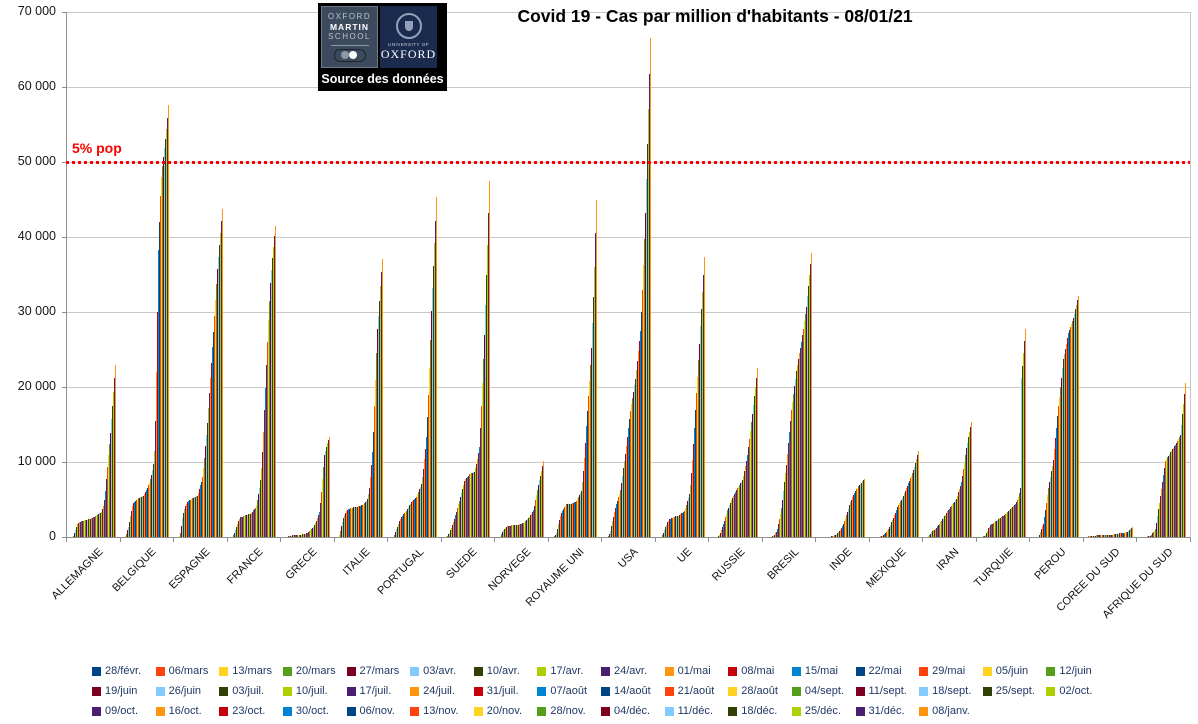 The width and height of the screenshot is (1198, 724). What do you see at coordinates (36, 311) in the screenshot?
I see `y-axis-label: 30 000` at bounding box center [36, 311].